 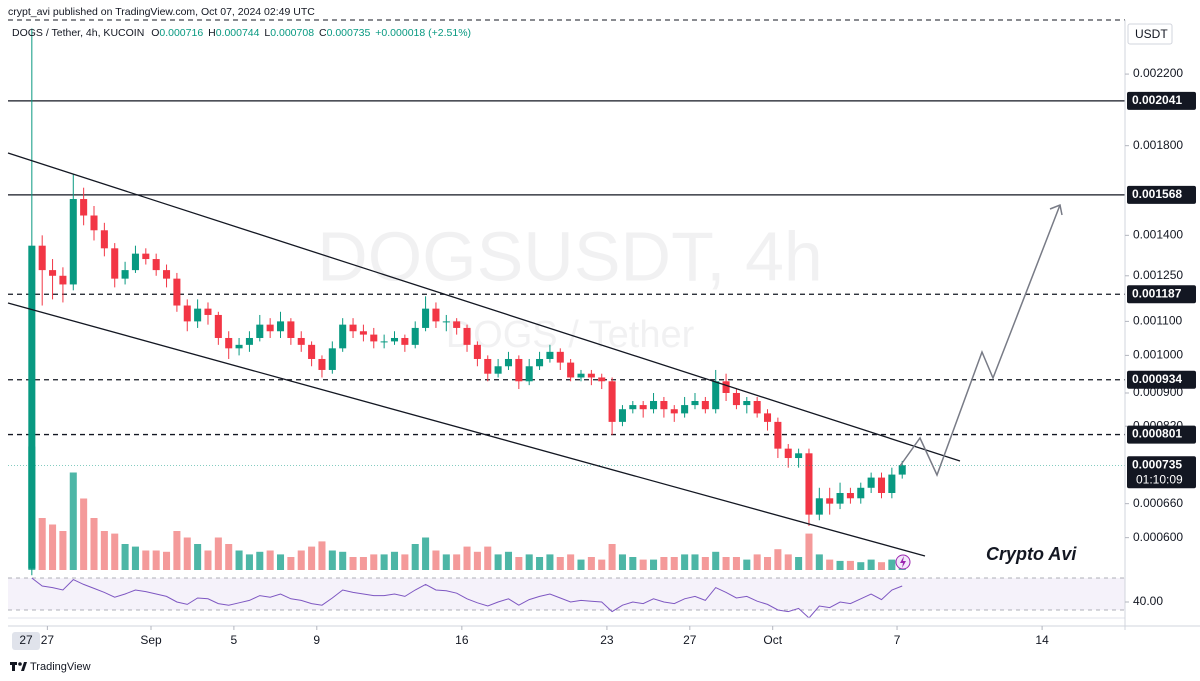 I want to click on last-price-bg, so click(x=1161, y=472).